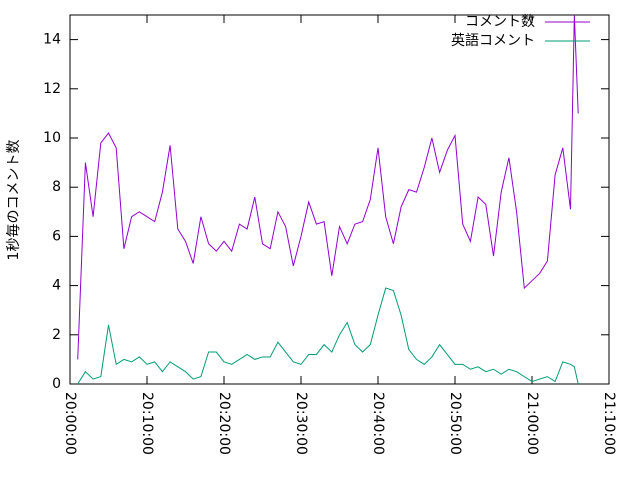 The height and width of the screenshot is (480, 640). What do you see at coordinates (500, 22) in the screenshot?
I see `legend-label: コメント数` at bounding box center [500, 22].